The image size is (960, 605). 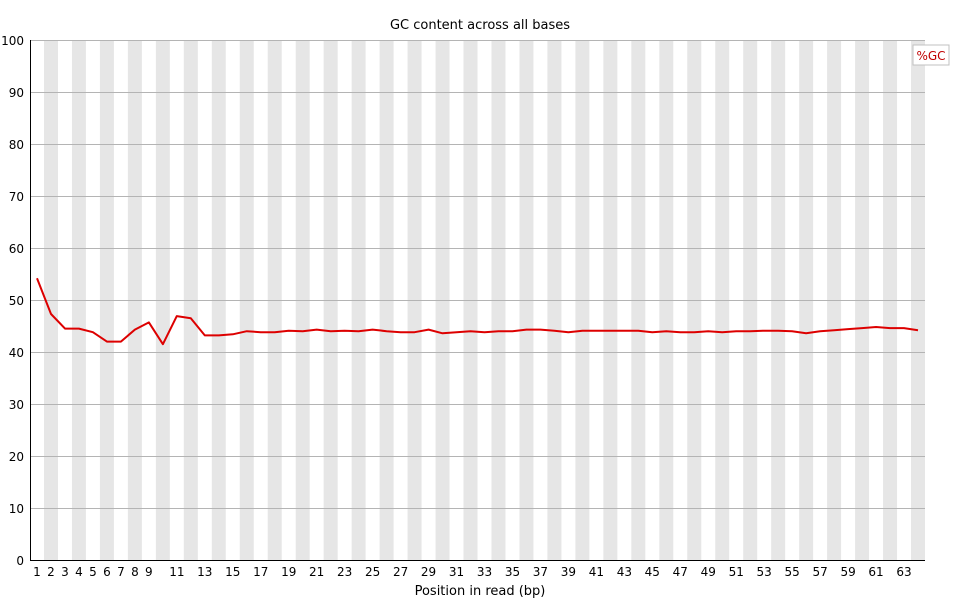 What do you see at coordinates (568, 572) in the screenshot?
I see `x-tick-label: 39` at bounding box center [568, 572].